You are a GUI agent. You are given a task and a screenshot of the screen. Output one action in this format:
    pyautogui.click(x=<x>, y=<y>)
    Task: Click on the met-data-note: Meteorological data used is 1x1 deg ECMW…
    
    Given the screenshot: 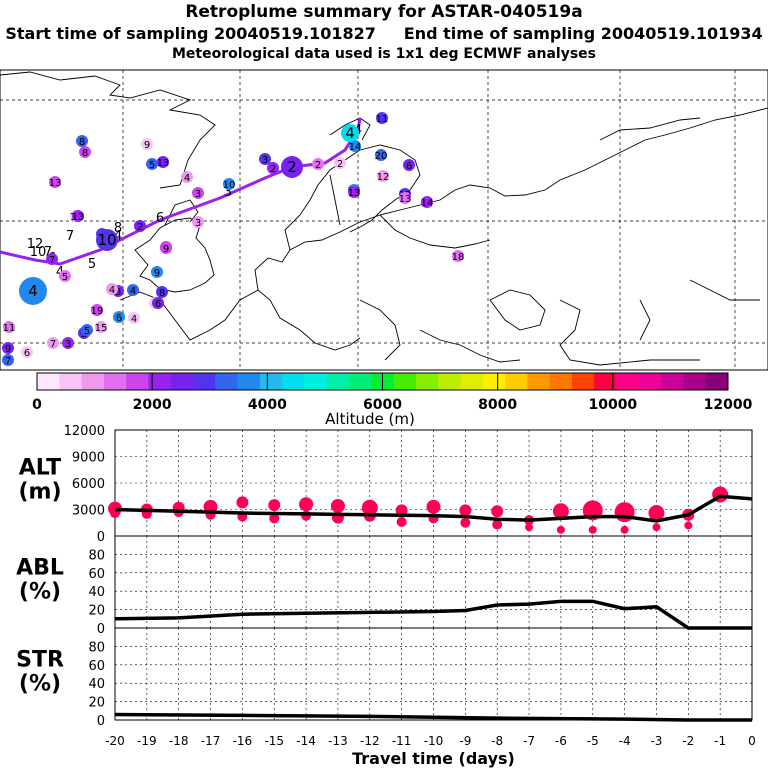 What is the action you would take?
    pyautogui.click(x=384, y=54)
    